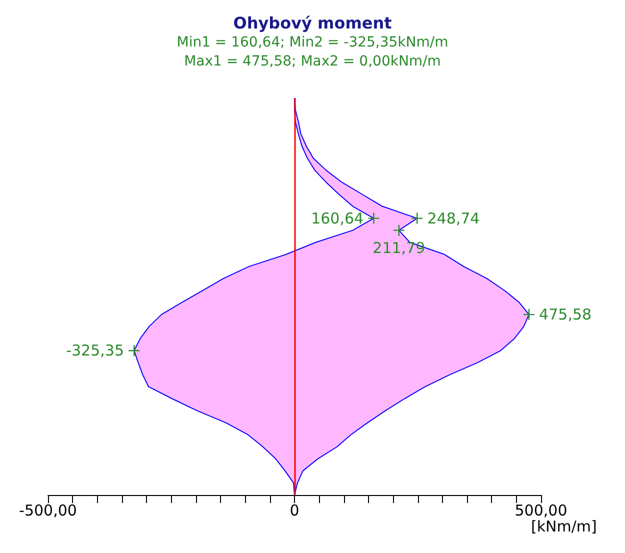 This screenshot has height=553, width=625. What do you see at coordinates (564, 527) in the screenshot?
I see `x-axis-title: [kNm/m]` at bounding box center [564, 527].